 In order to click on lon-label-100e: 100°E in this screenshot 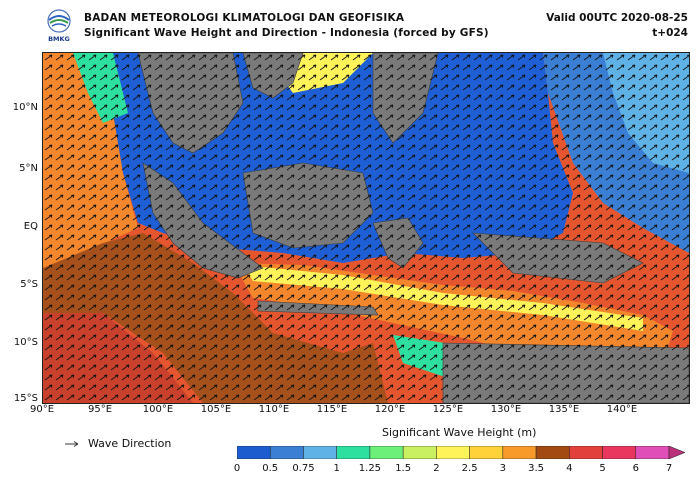, I will do `click(158, 409)`.